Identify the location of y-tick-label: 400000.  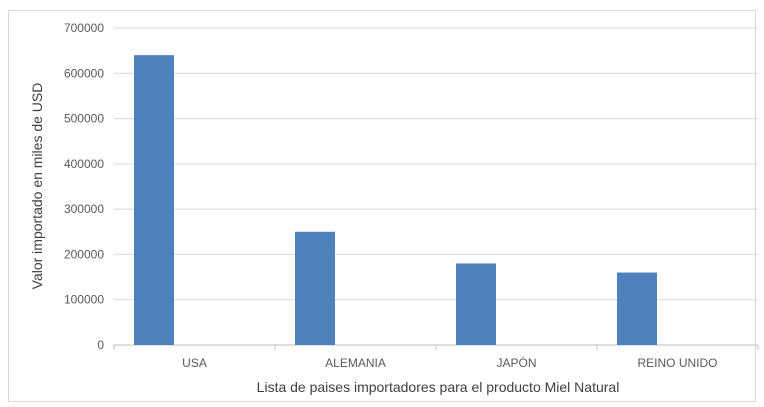
(84, 164).